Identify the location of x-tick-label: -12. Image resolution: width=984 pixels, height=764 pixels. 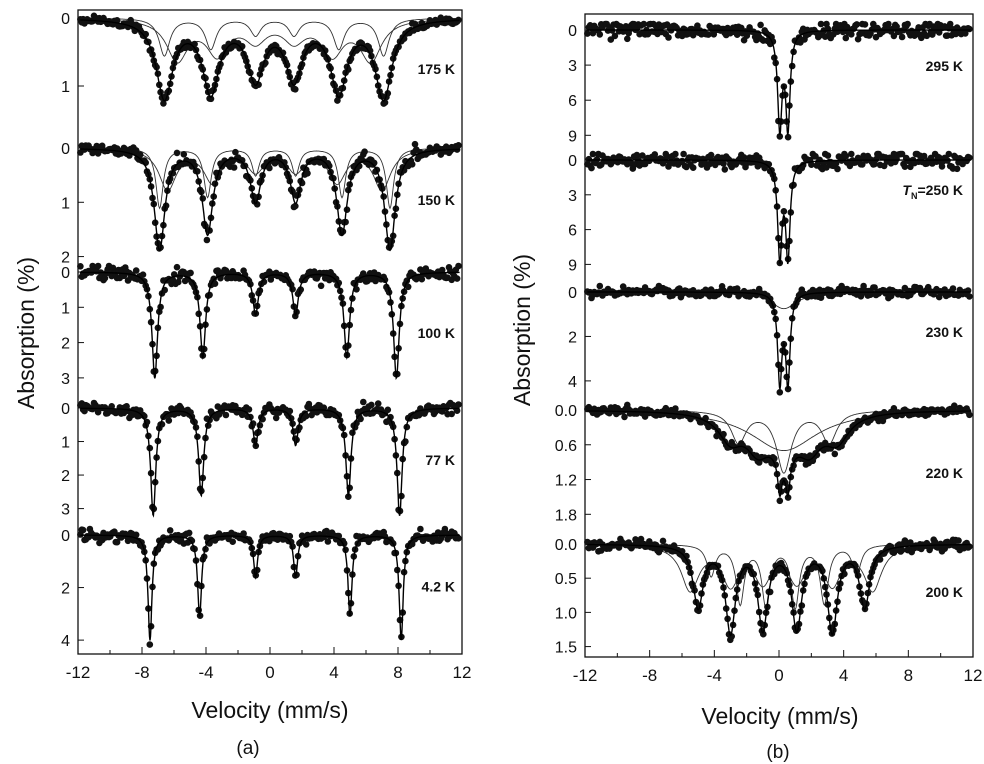
(585, 675).